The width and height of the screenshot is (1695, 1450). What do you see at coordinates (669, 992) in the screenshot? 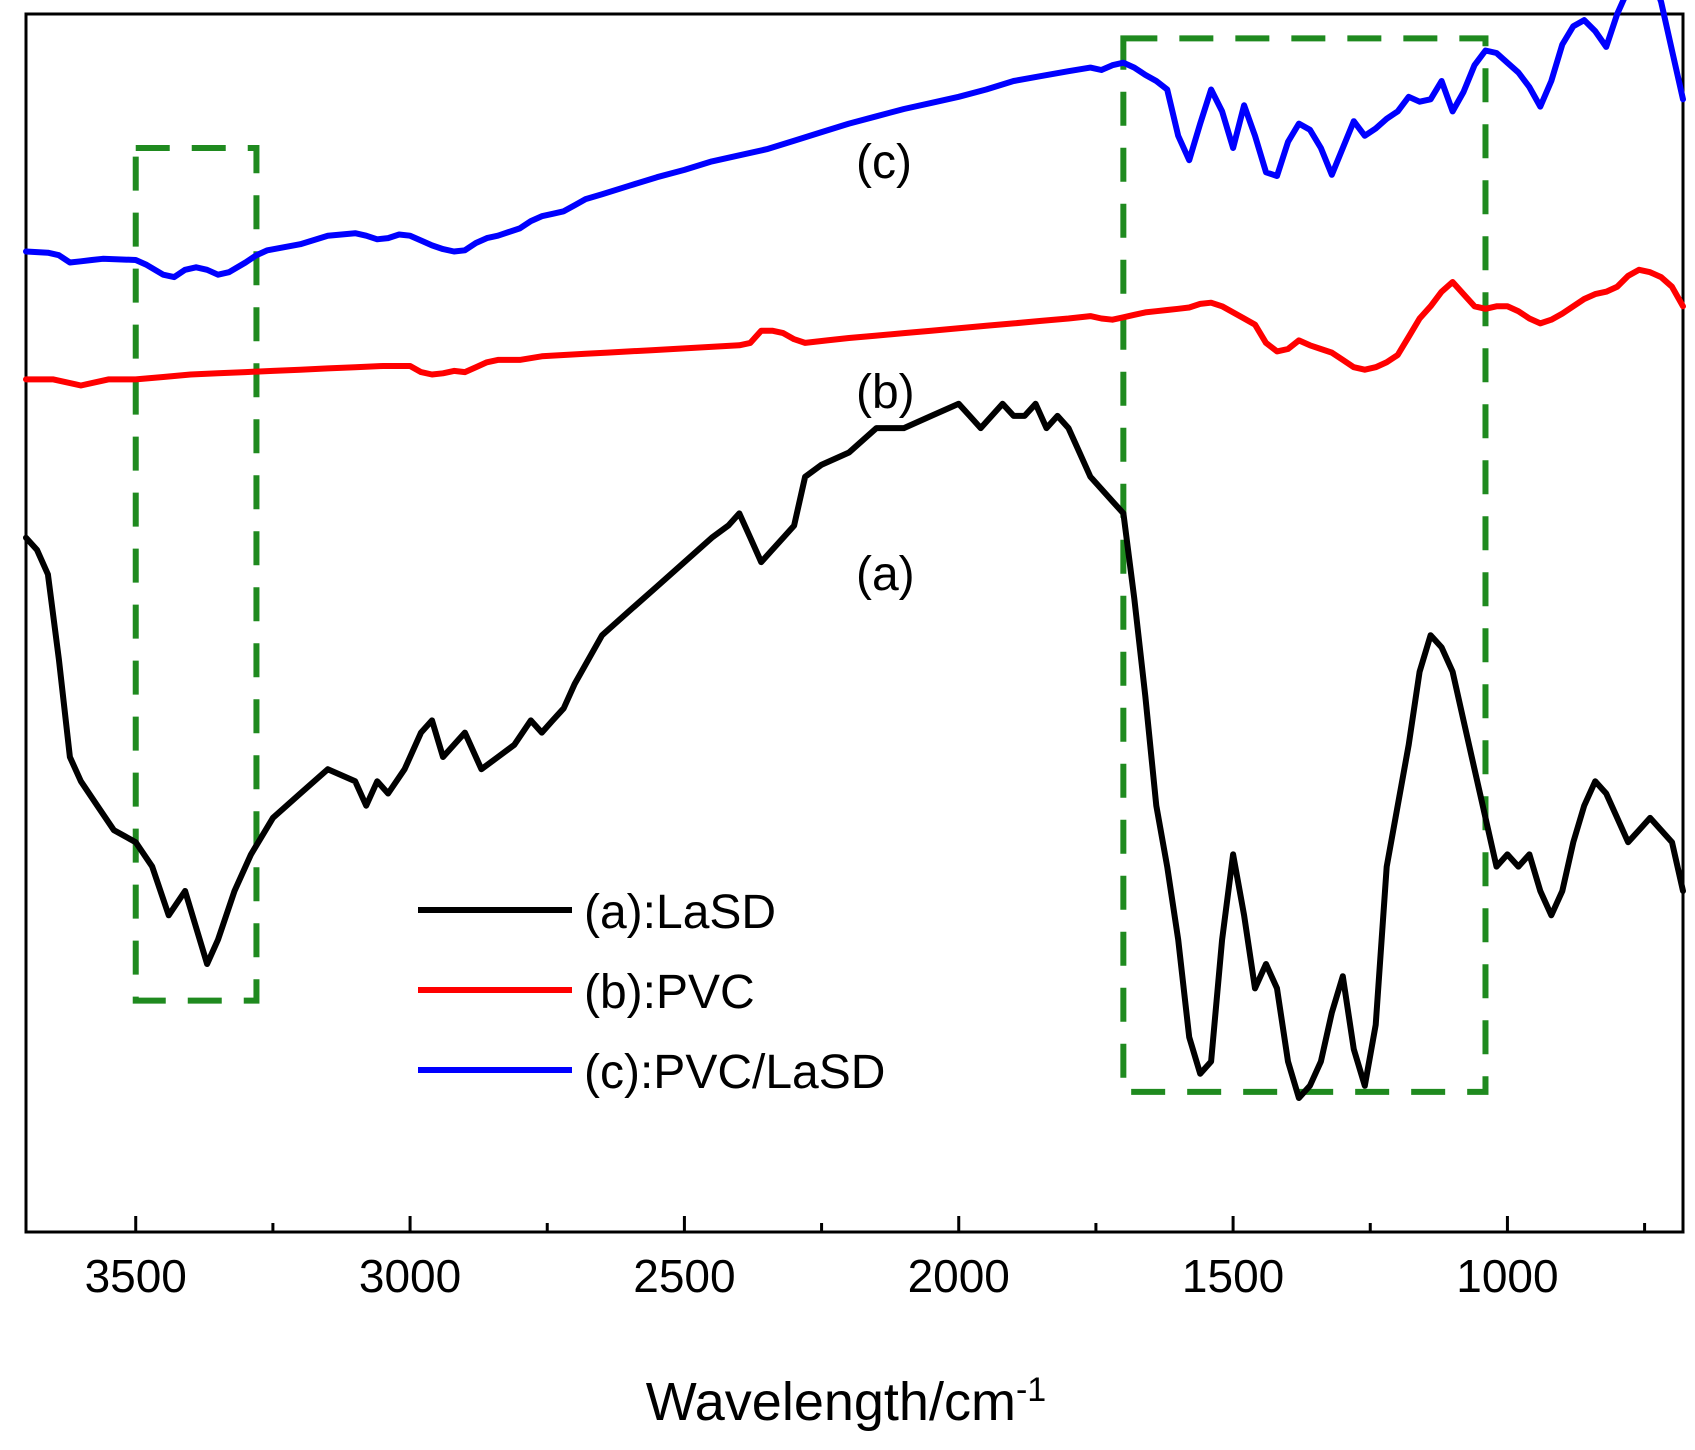
I see `legend-label-b: (b):PVC` at bounding box center [669, 992].